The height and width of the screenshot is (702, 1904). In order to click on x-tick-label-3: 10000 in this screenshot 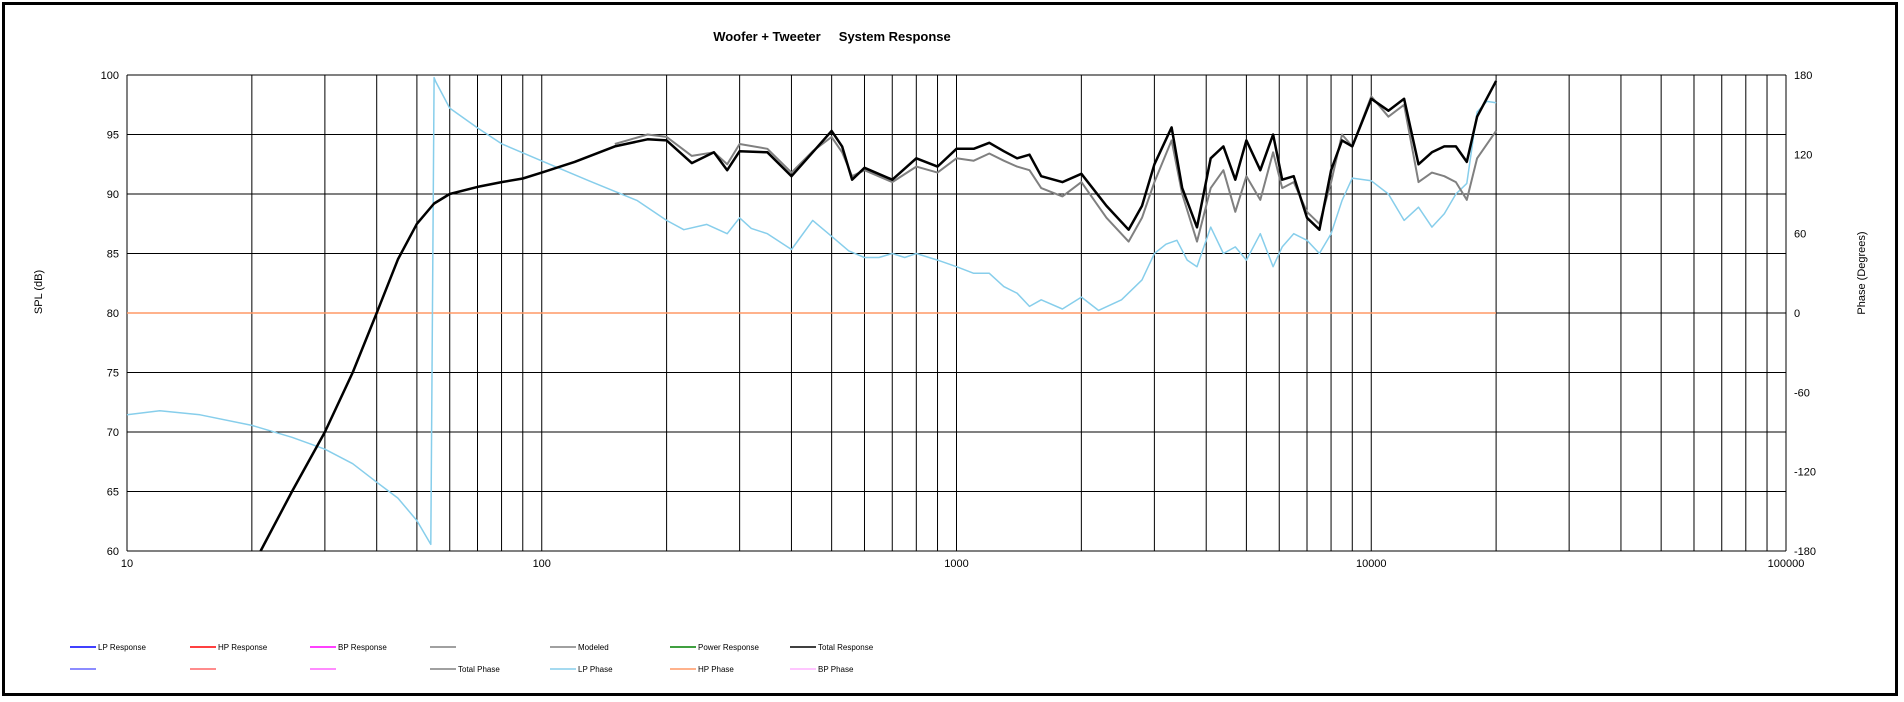, I will do `click(1371, 564)`.